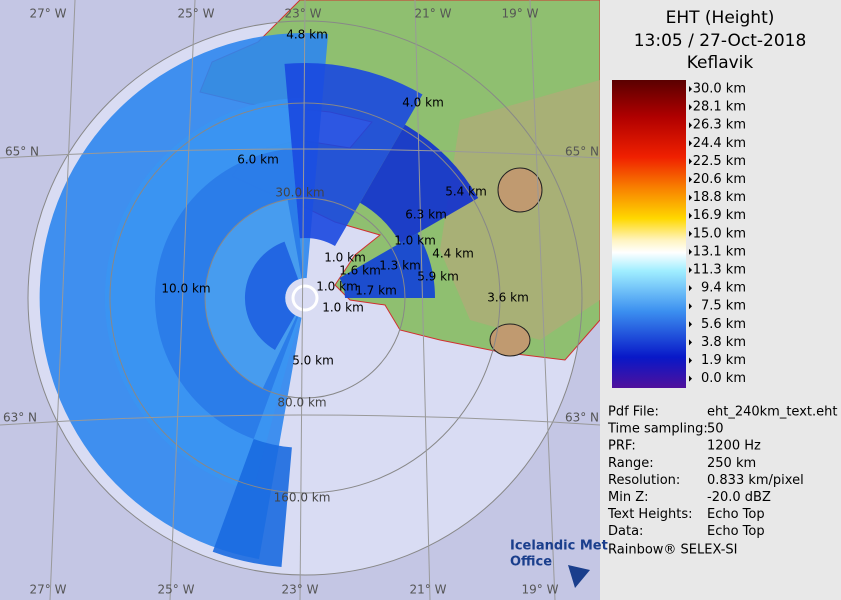  What do you see at coordinates (719, 270) in the screenshot?
I see `legend-label: 11.3 km` at bounding box center [719, 270].